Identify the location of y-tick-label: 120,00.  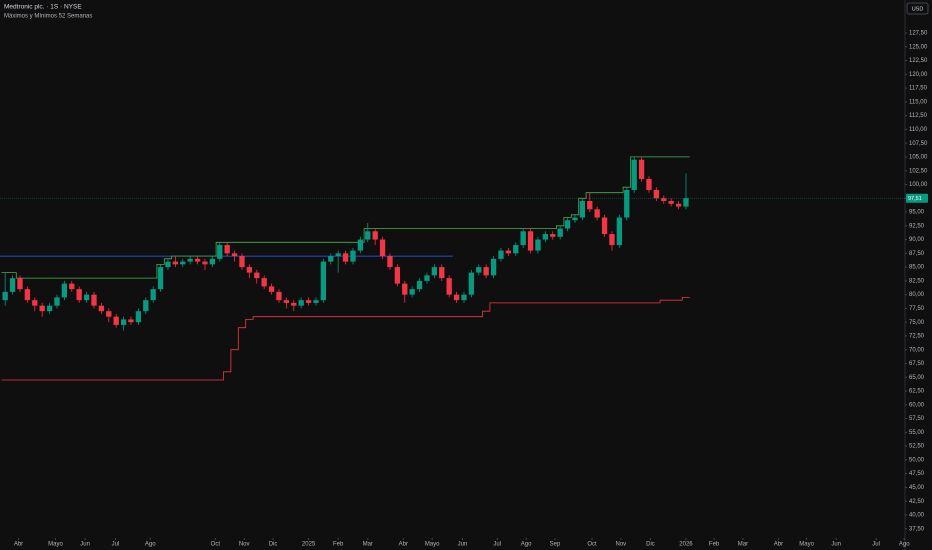
(918, 75).